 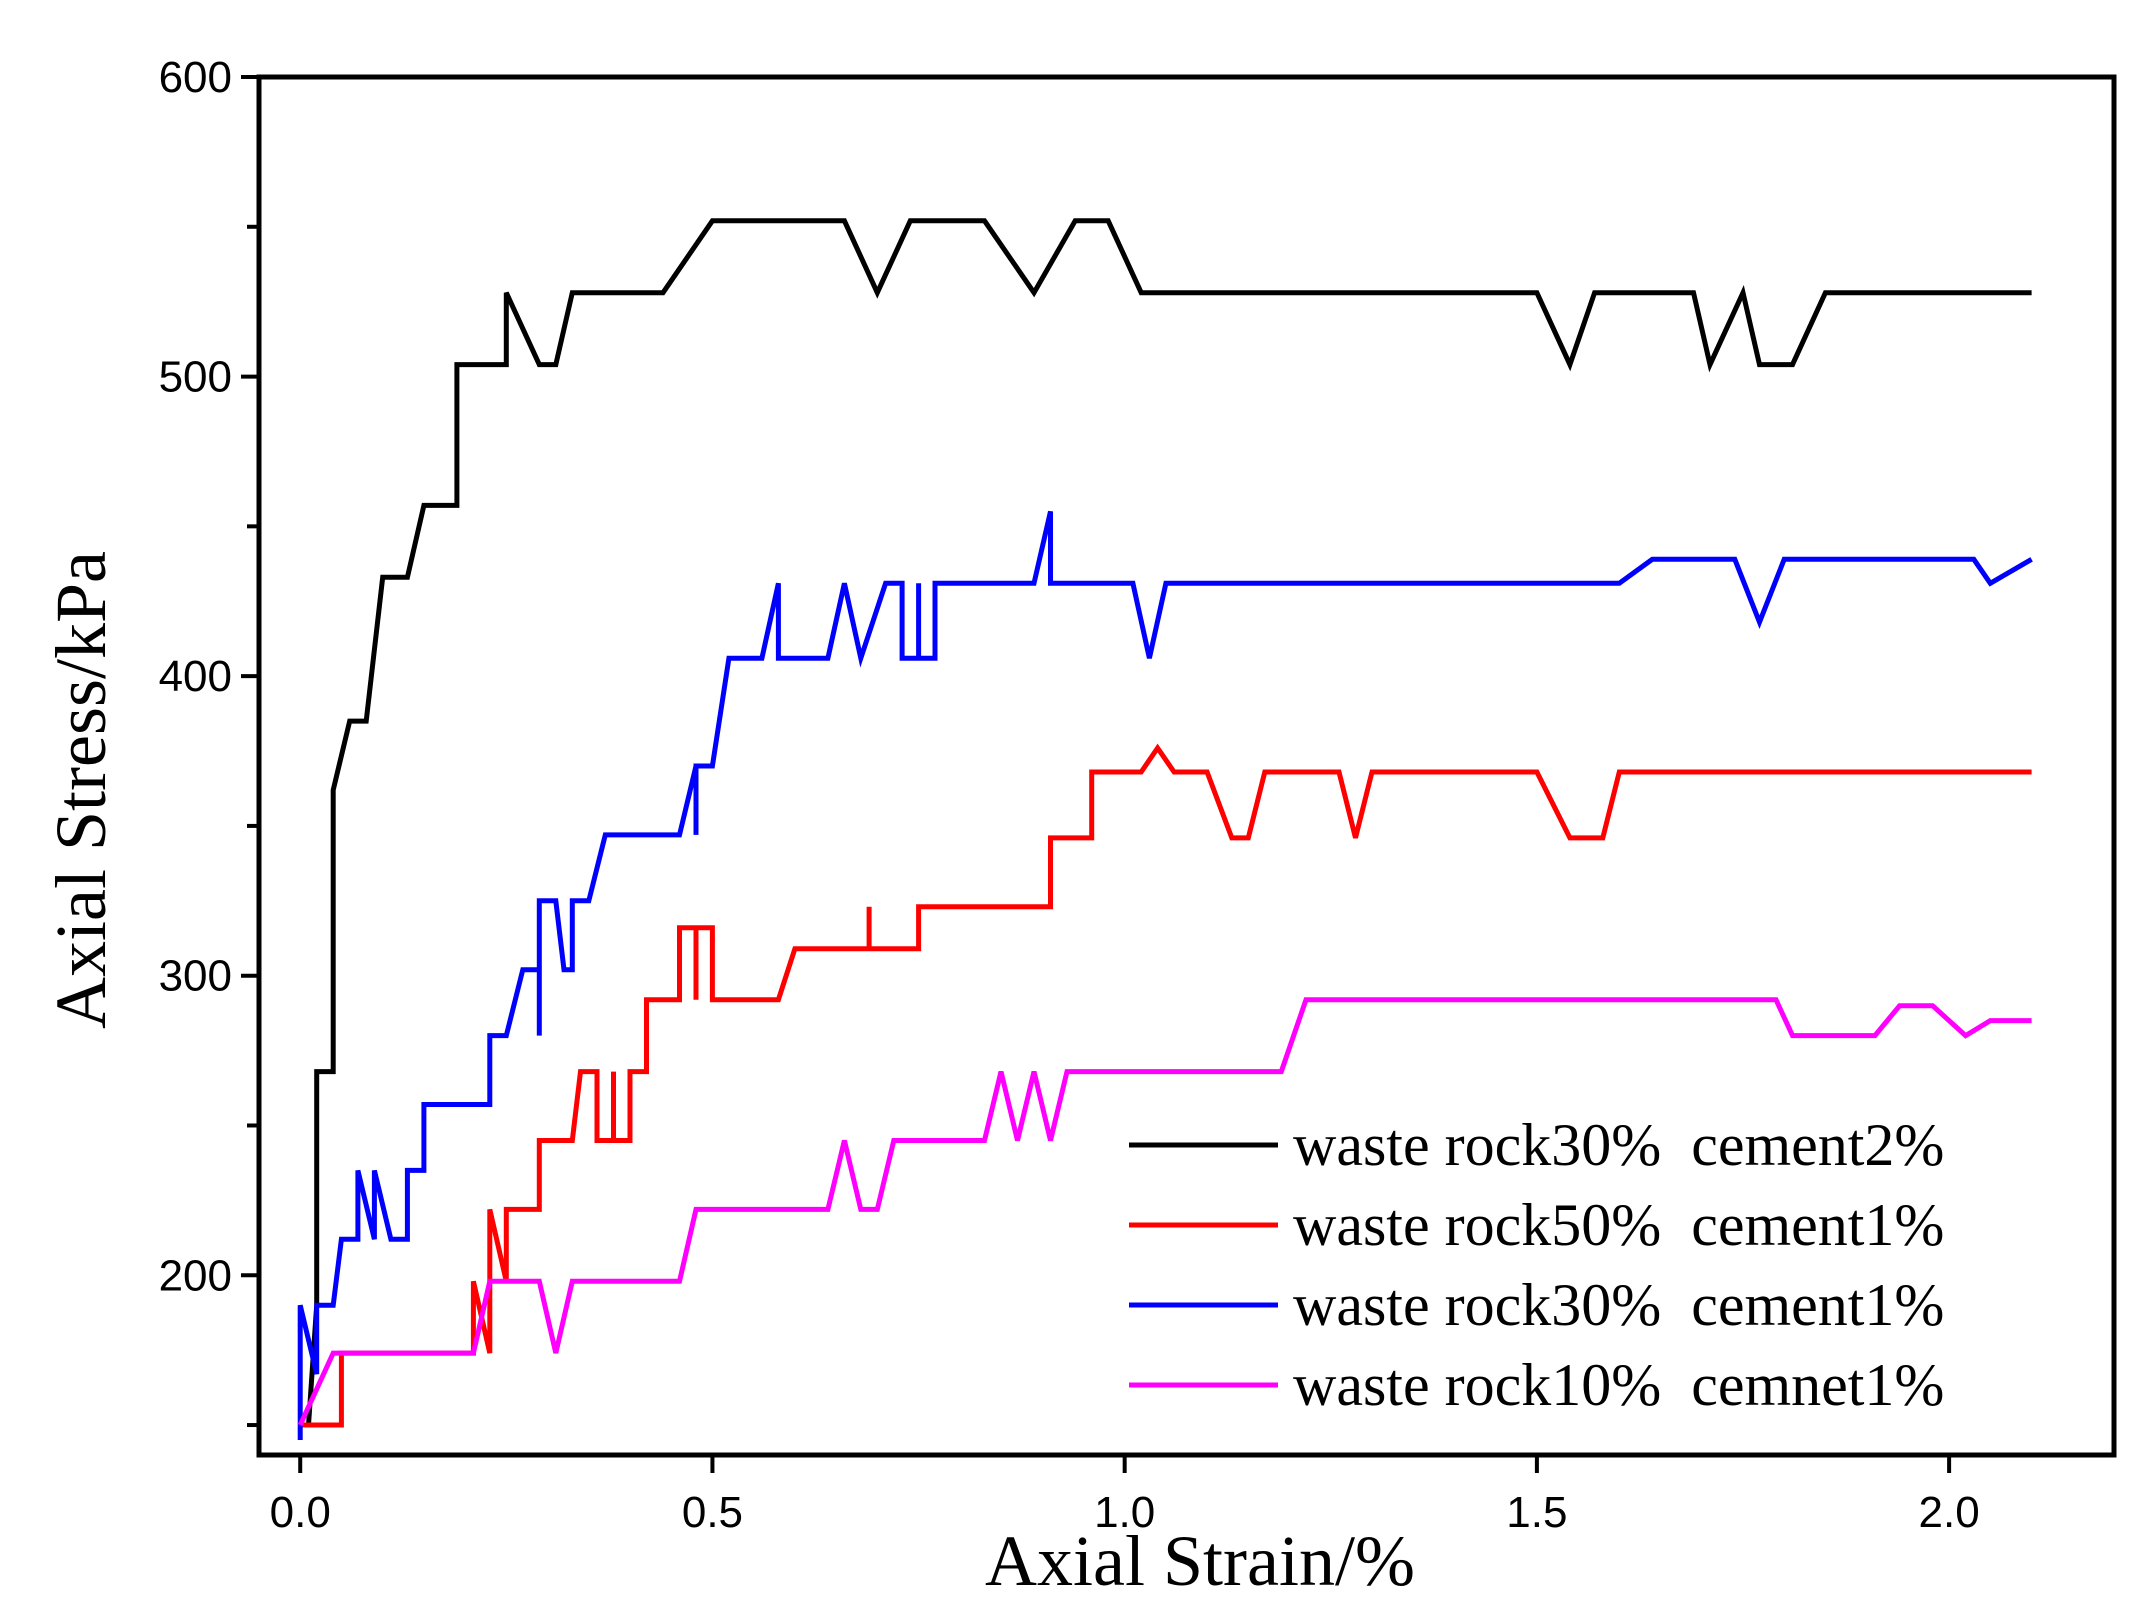 What do you see at coordinates (195, 77) in the screenshot?
I see `y-tick-label: 600` at bounding box center [195, 77].